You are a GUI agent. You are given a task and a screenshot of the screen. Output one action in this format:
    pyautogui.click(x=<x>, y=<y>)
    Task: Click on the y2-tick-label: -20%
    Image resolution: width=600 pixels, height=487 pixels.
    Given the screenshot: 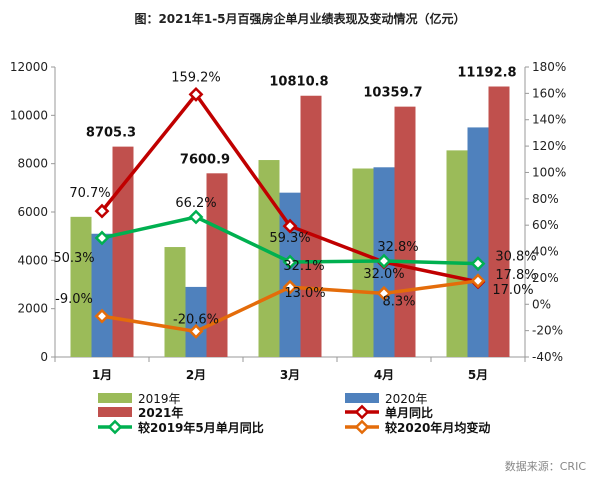 What is the action you would take?
    pyautogui.click(x=547, y=331)
    